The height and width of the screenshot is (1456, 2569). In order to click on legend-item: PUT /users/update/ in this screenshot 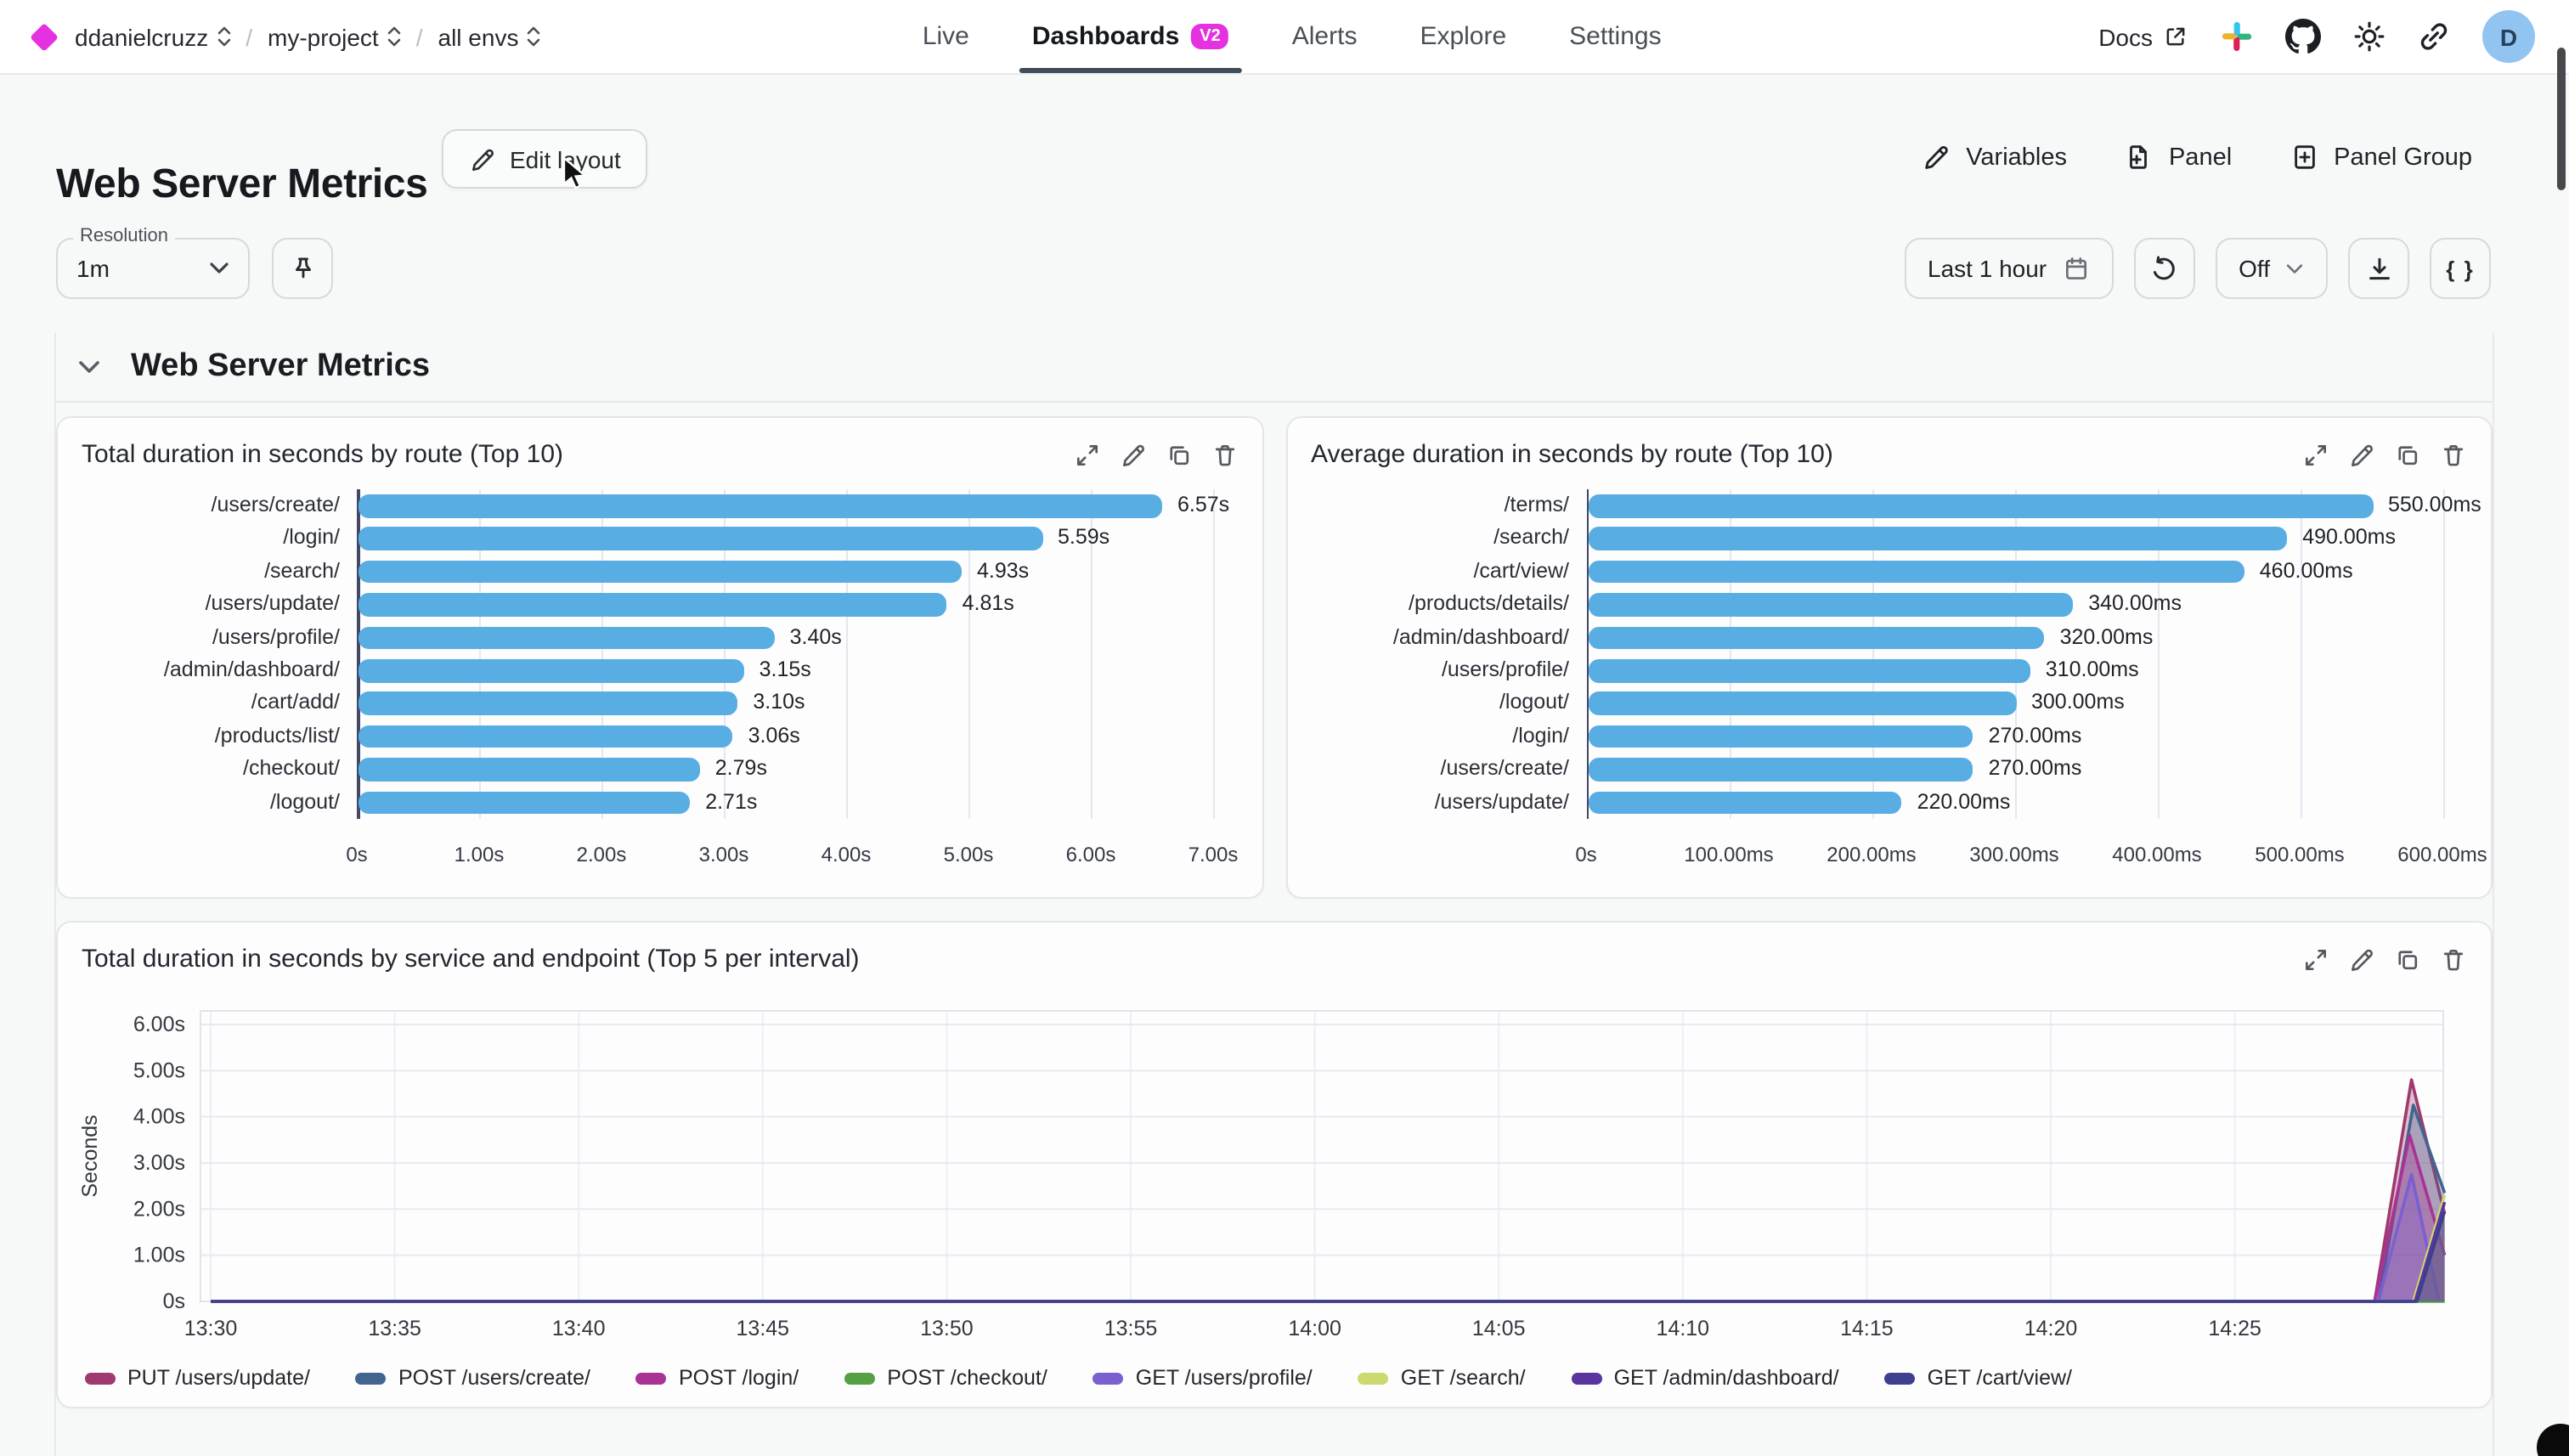, I will do `click(198, 1378)`.